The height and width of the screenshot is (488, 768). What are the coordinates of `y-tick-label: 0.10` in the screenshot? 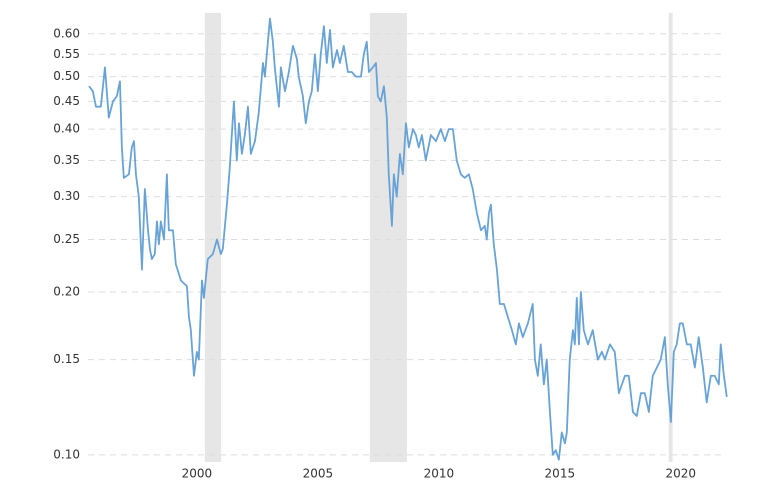 It's located at (66, 454).